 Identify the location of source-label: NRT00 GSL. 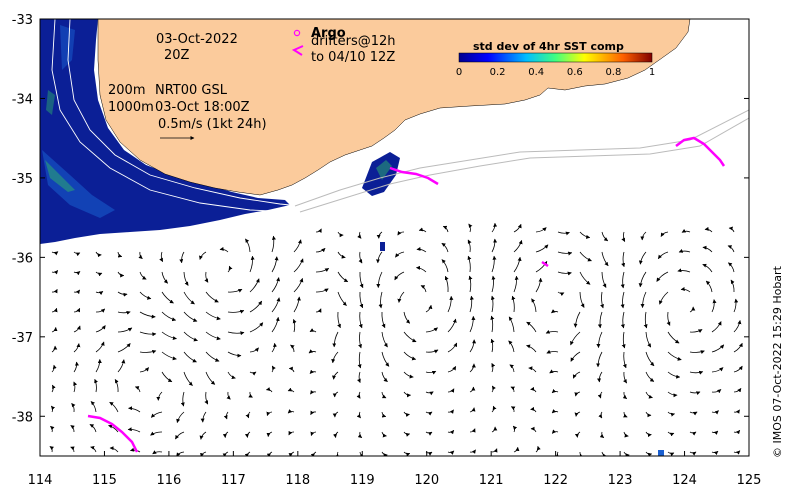
(191, 90).